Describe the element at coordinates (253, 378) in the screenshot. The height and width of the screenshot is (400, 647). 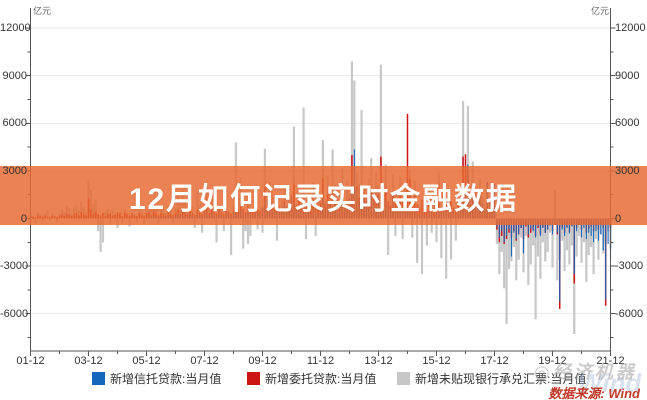
I see `legend-swatch-red` at that location.